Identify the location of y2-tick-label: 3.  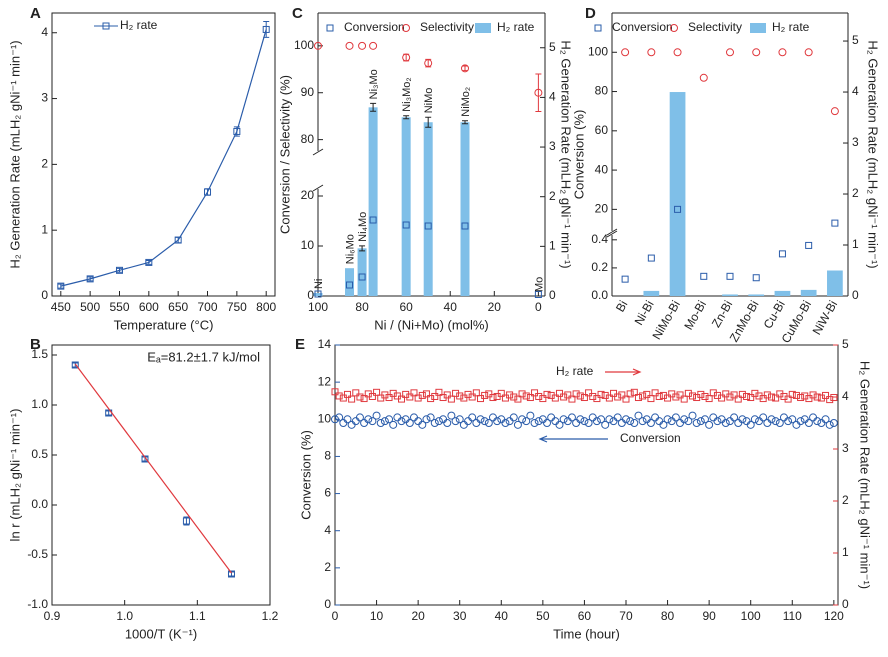
(552, 146).